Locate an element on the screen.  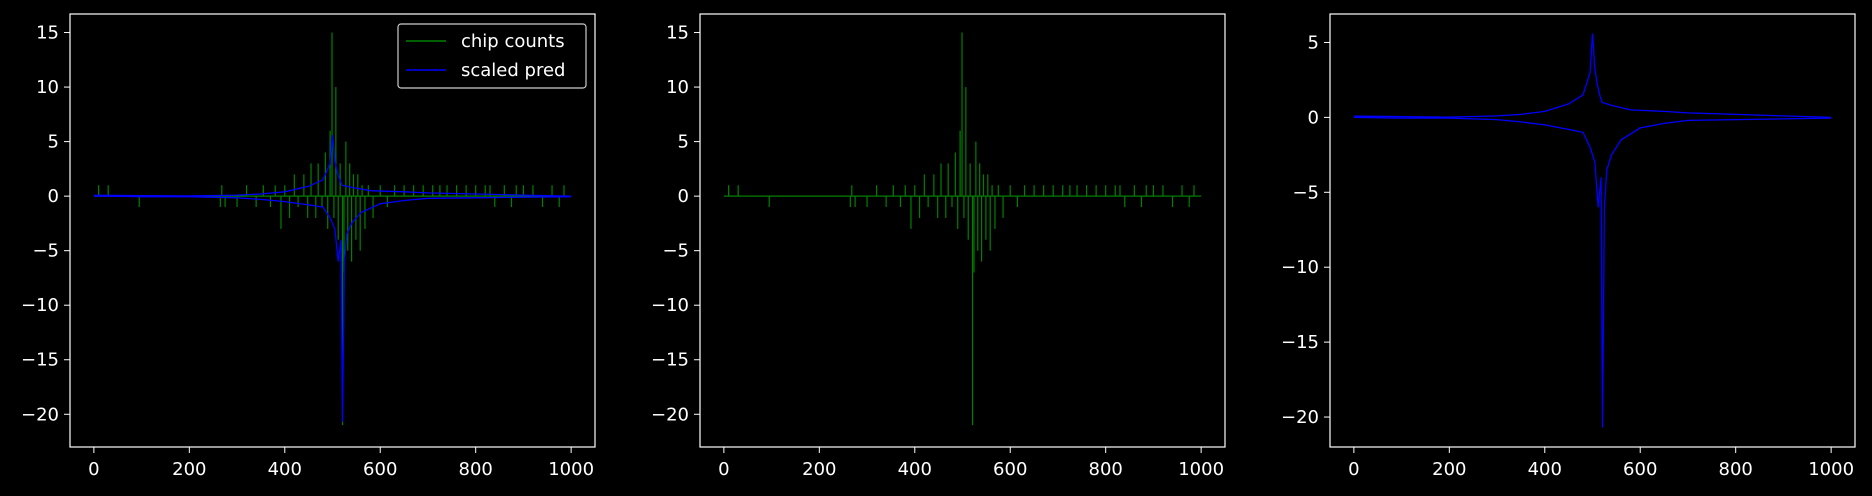
series-line-scaled-pred-lower is located at coordinates (332, 308).